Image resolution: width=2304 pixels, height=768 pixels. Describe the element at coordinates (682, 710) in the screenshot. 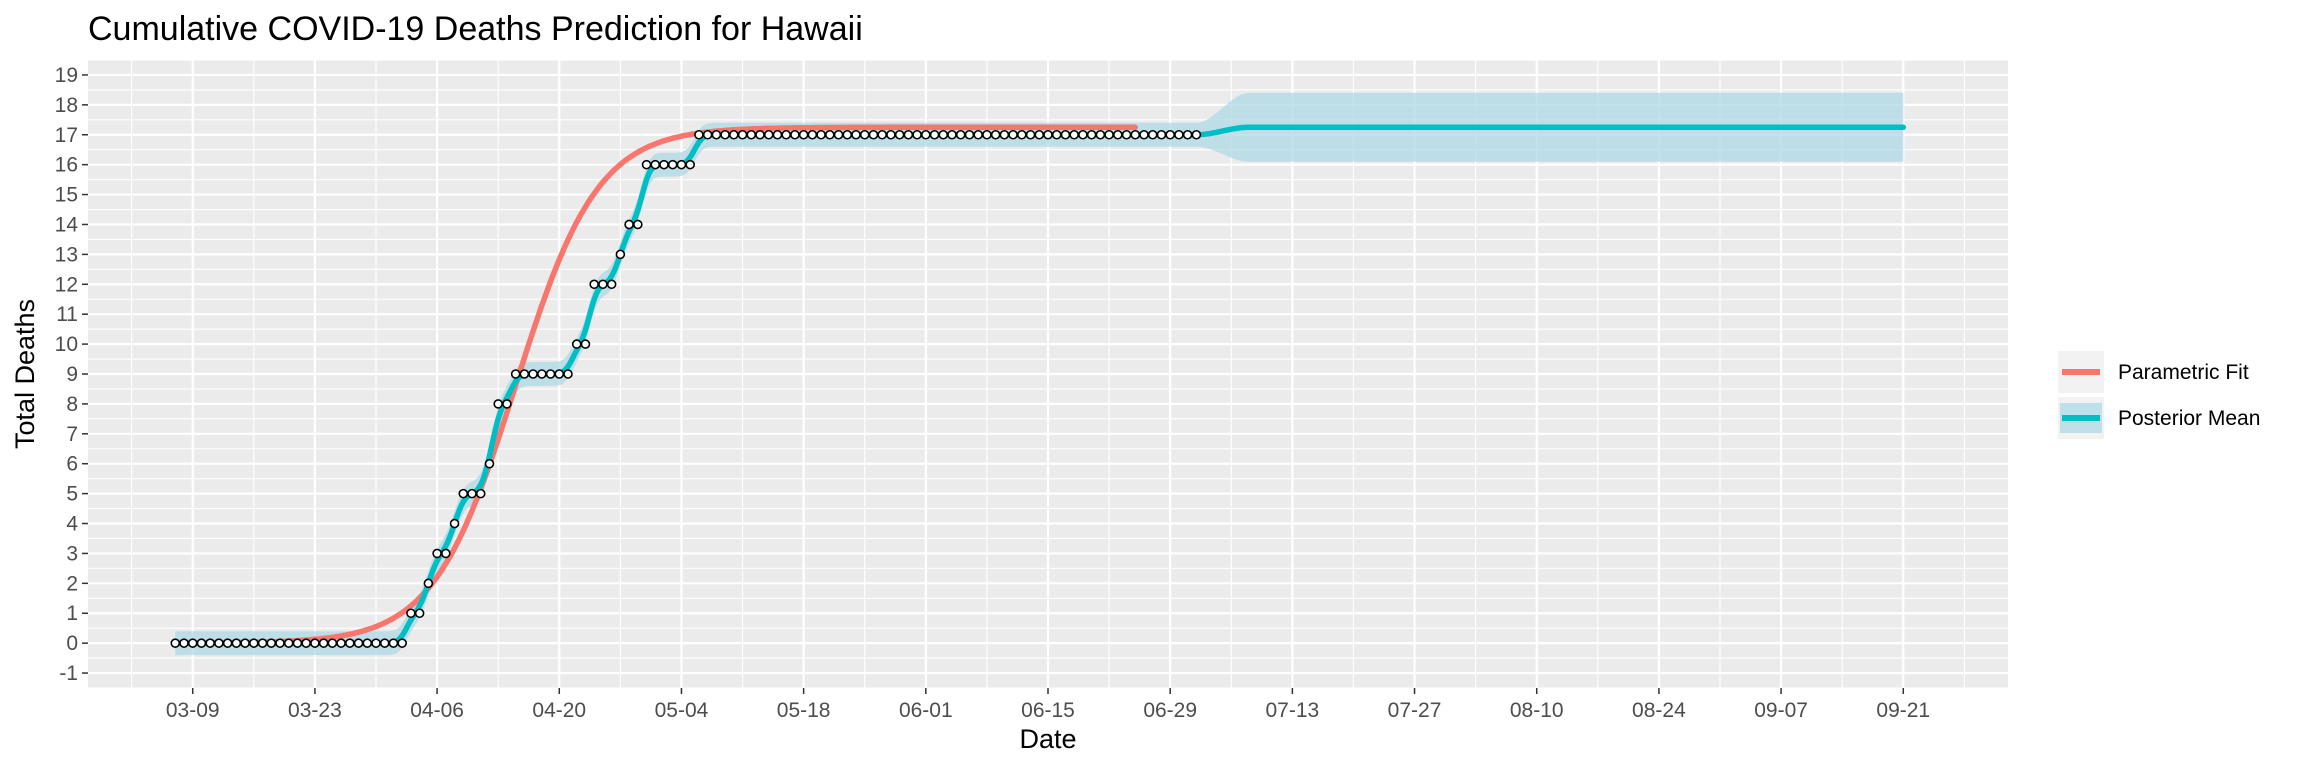

I see `x-tick-label: 05-04` at that location.